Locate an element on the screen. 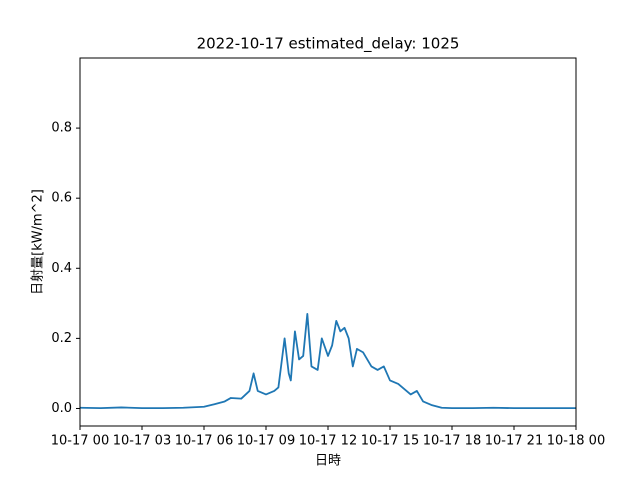 The width and height of the screenshot is (640, 480). y-tick-label: 0.2 is located at coordinates (61, 338).